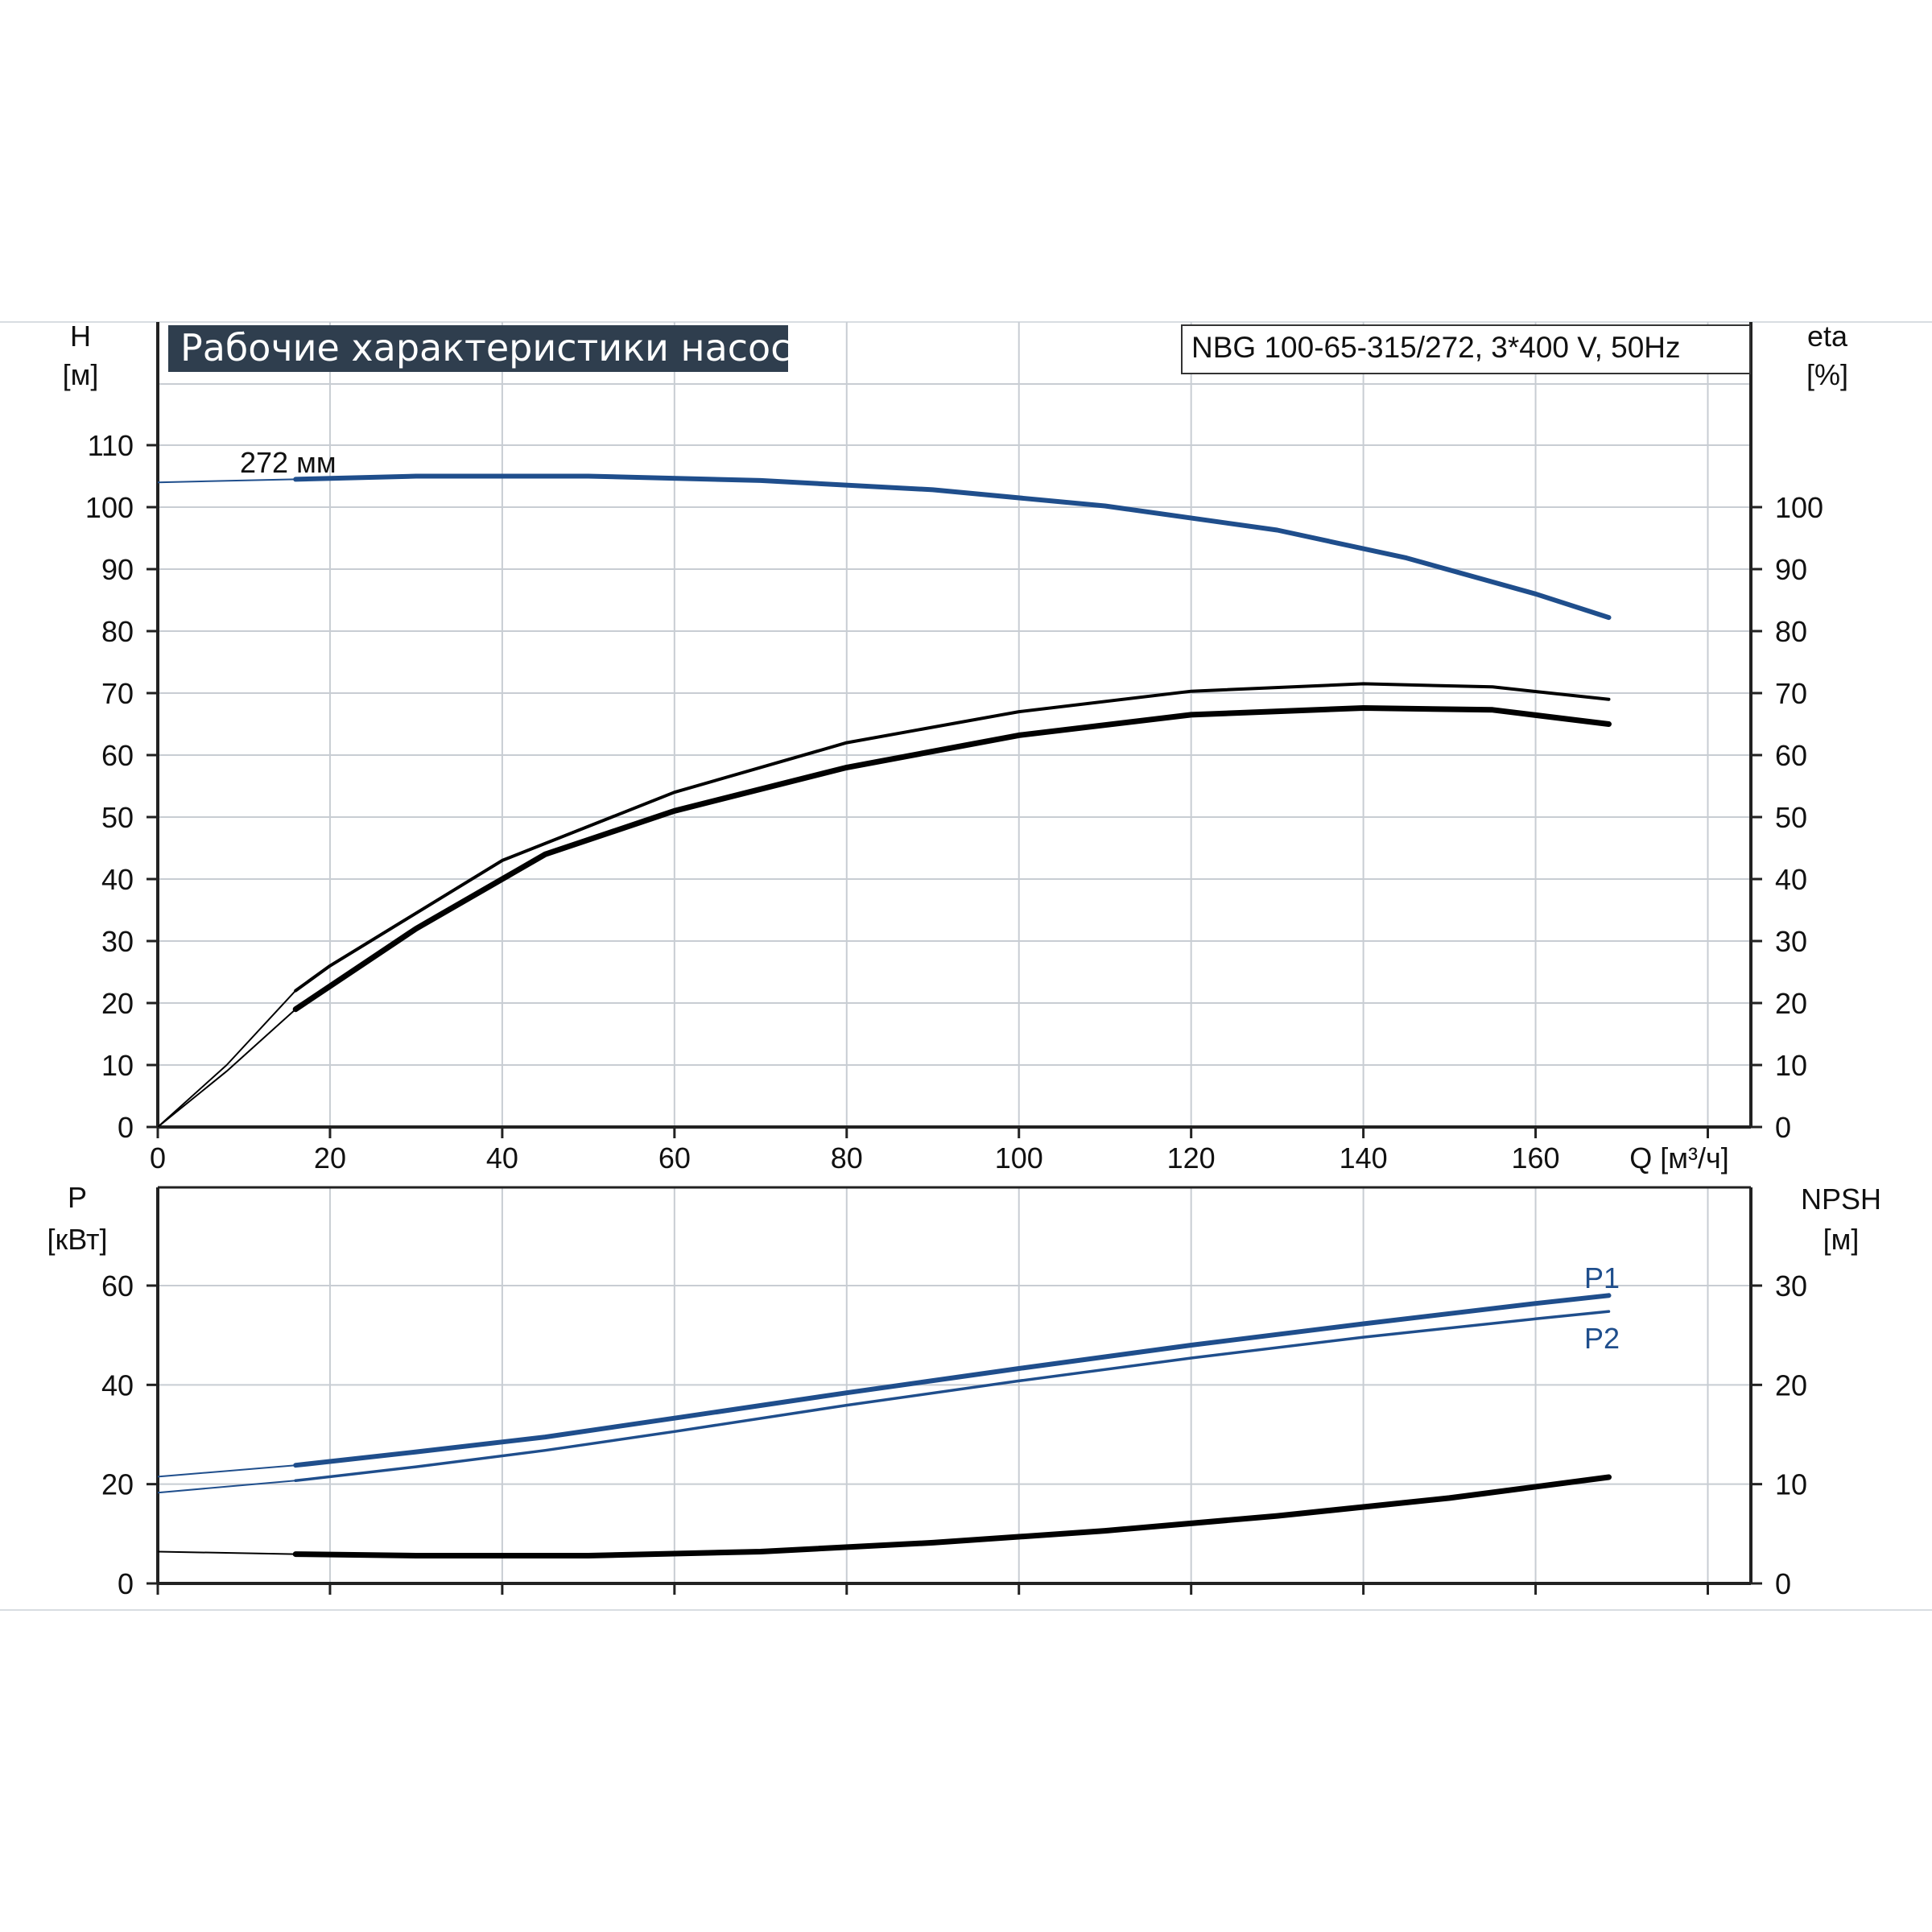 The image size is (1932, 1932). What do you see at coordinates (330, 1157) in the screenshot?
I see `x-tick-label: 20` at bounding box center [330, 1157].